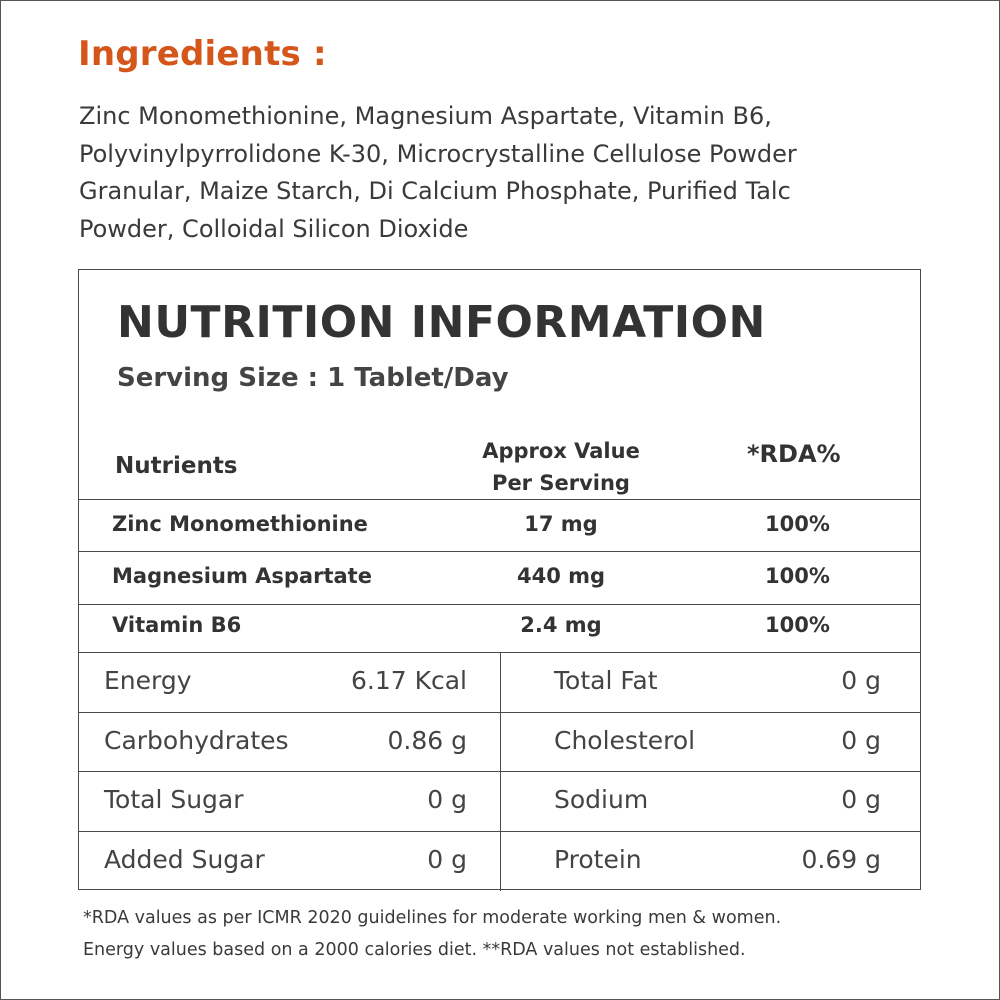  Describe the element at coordinates (274, 228) in the screenshot. I see `ingredients-line: Powder, Colloidal Silicon Dioxide` at that location.